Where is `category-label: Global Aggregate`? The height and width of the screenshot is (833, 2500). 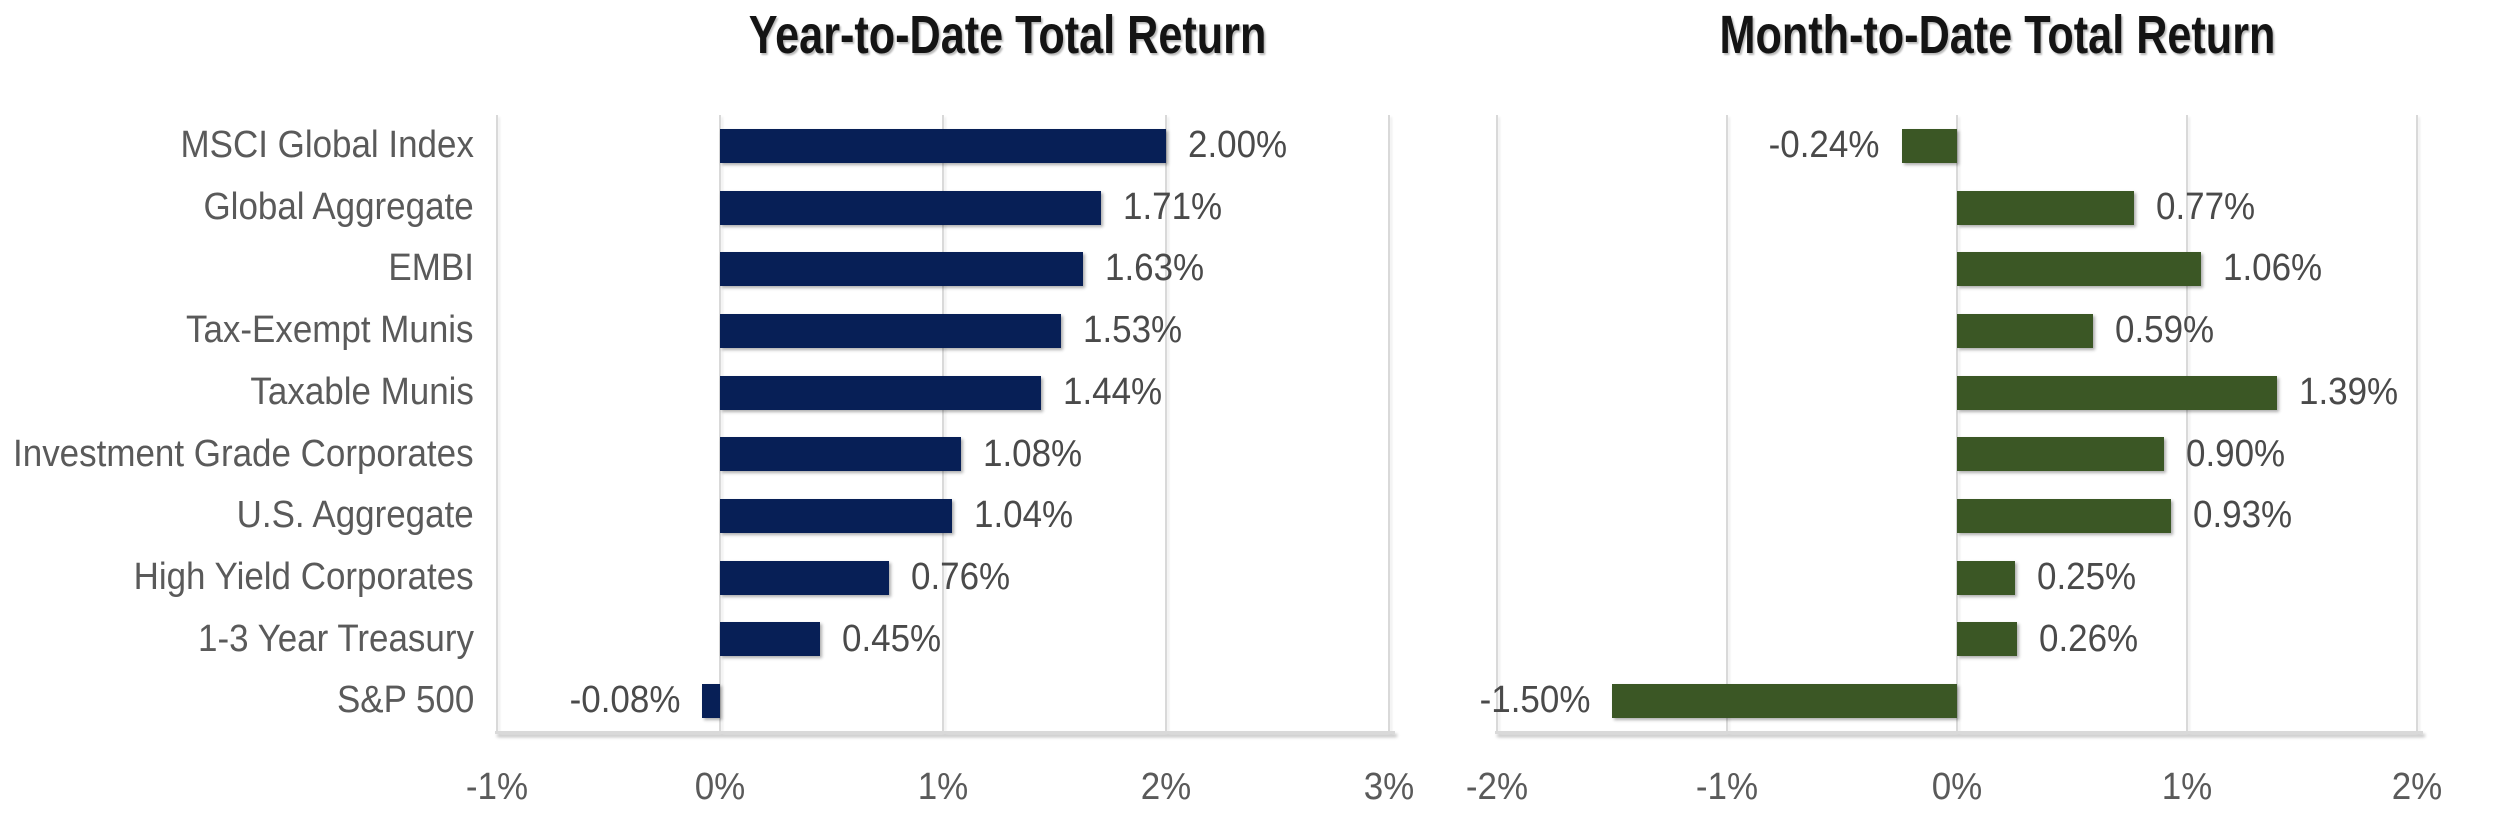 category-label: Global Aggregate is located at coordinates (338, 206).